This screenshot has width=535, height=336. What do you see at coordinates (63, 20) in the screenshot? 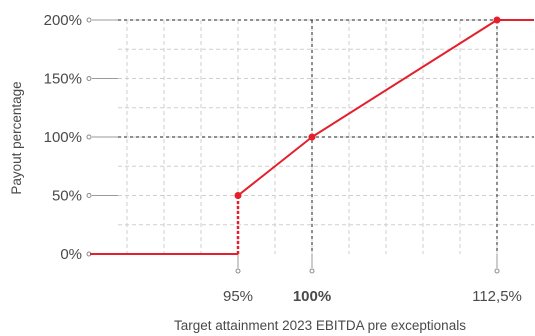
I see `y-tick-label: 200%` at bounding box center [63, 20].